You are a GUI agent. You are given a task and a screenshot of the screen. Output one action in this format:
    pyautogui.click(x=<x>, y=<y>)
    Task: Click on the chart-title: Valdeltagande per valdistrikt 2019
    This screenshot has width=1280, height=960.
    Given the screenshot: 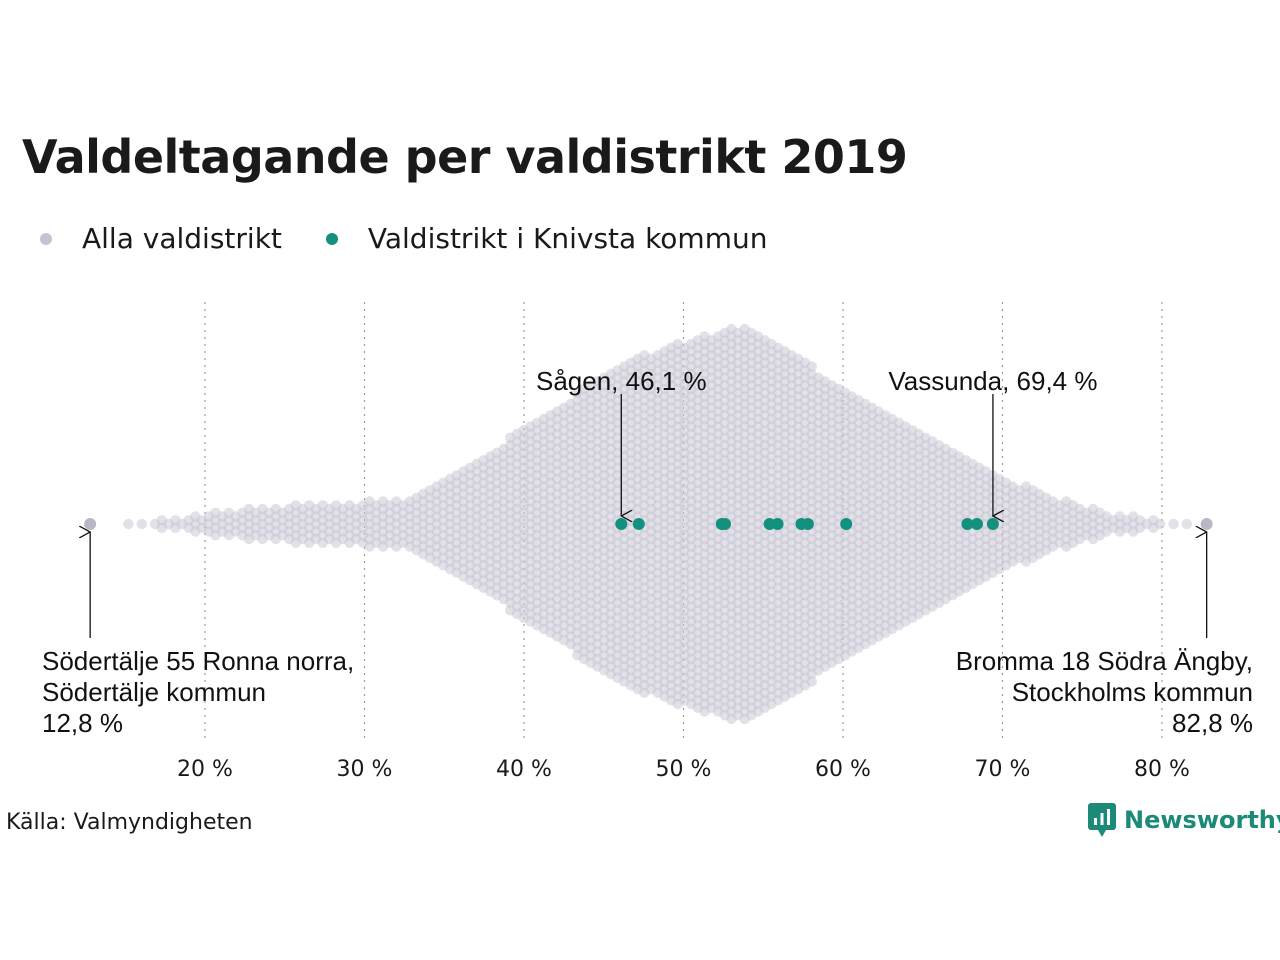 What is the action you would take?
    pyautogui.click(x=465, y=157)
    